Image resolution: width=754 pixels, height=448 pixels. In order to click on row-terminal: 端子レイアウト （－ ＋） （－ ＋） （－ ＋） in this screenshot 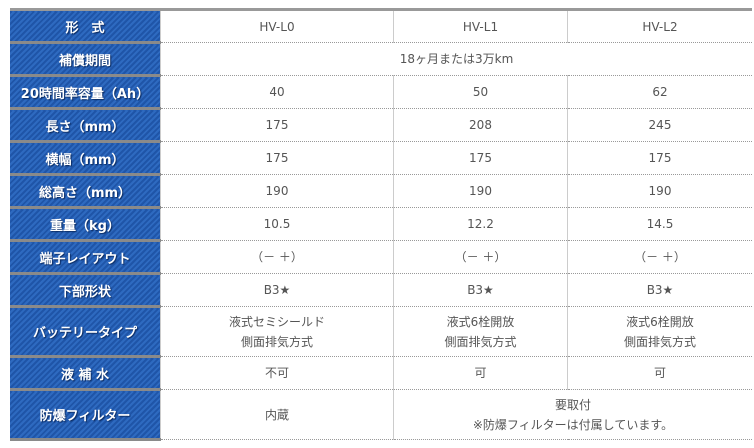, I will do `click(381, 257)`.